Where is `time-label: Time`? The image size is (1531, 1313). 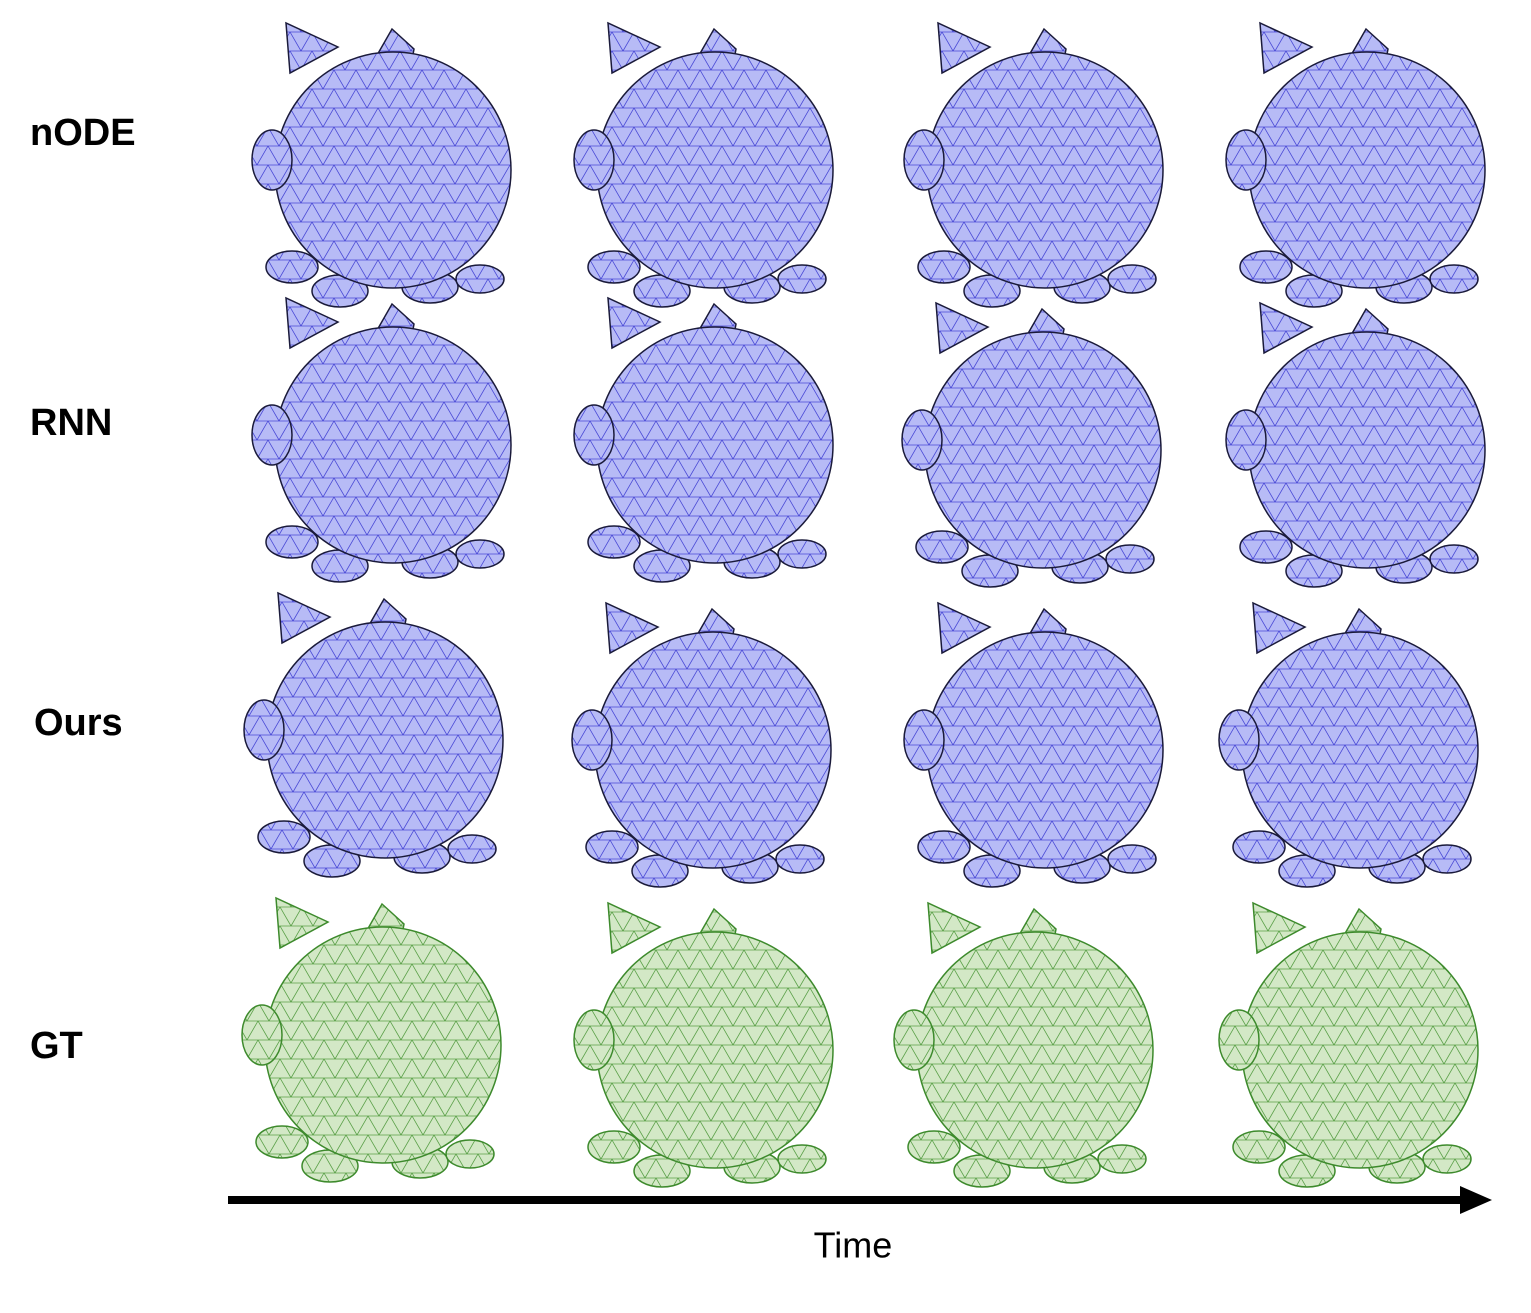
time-label: Time is located at coordinates (853, 1245).